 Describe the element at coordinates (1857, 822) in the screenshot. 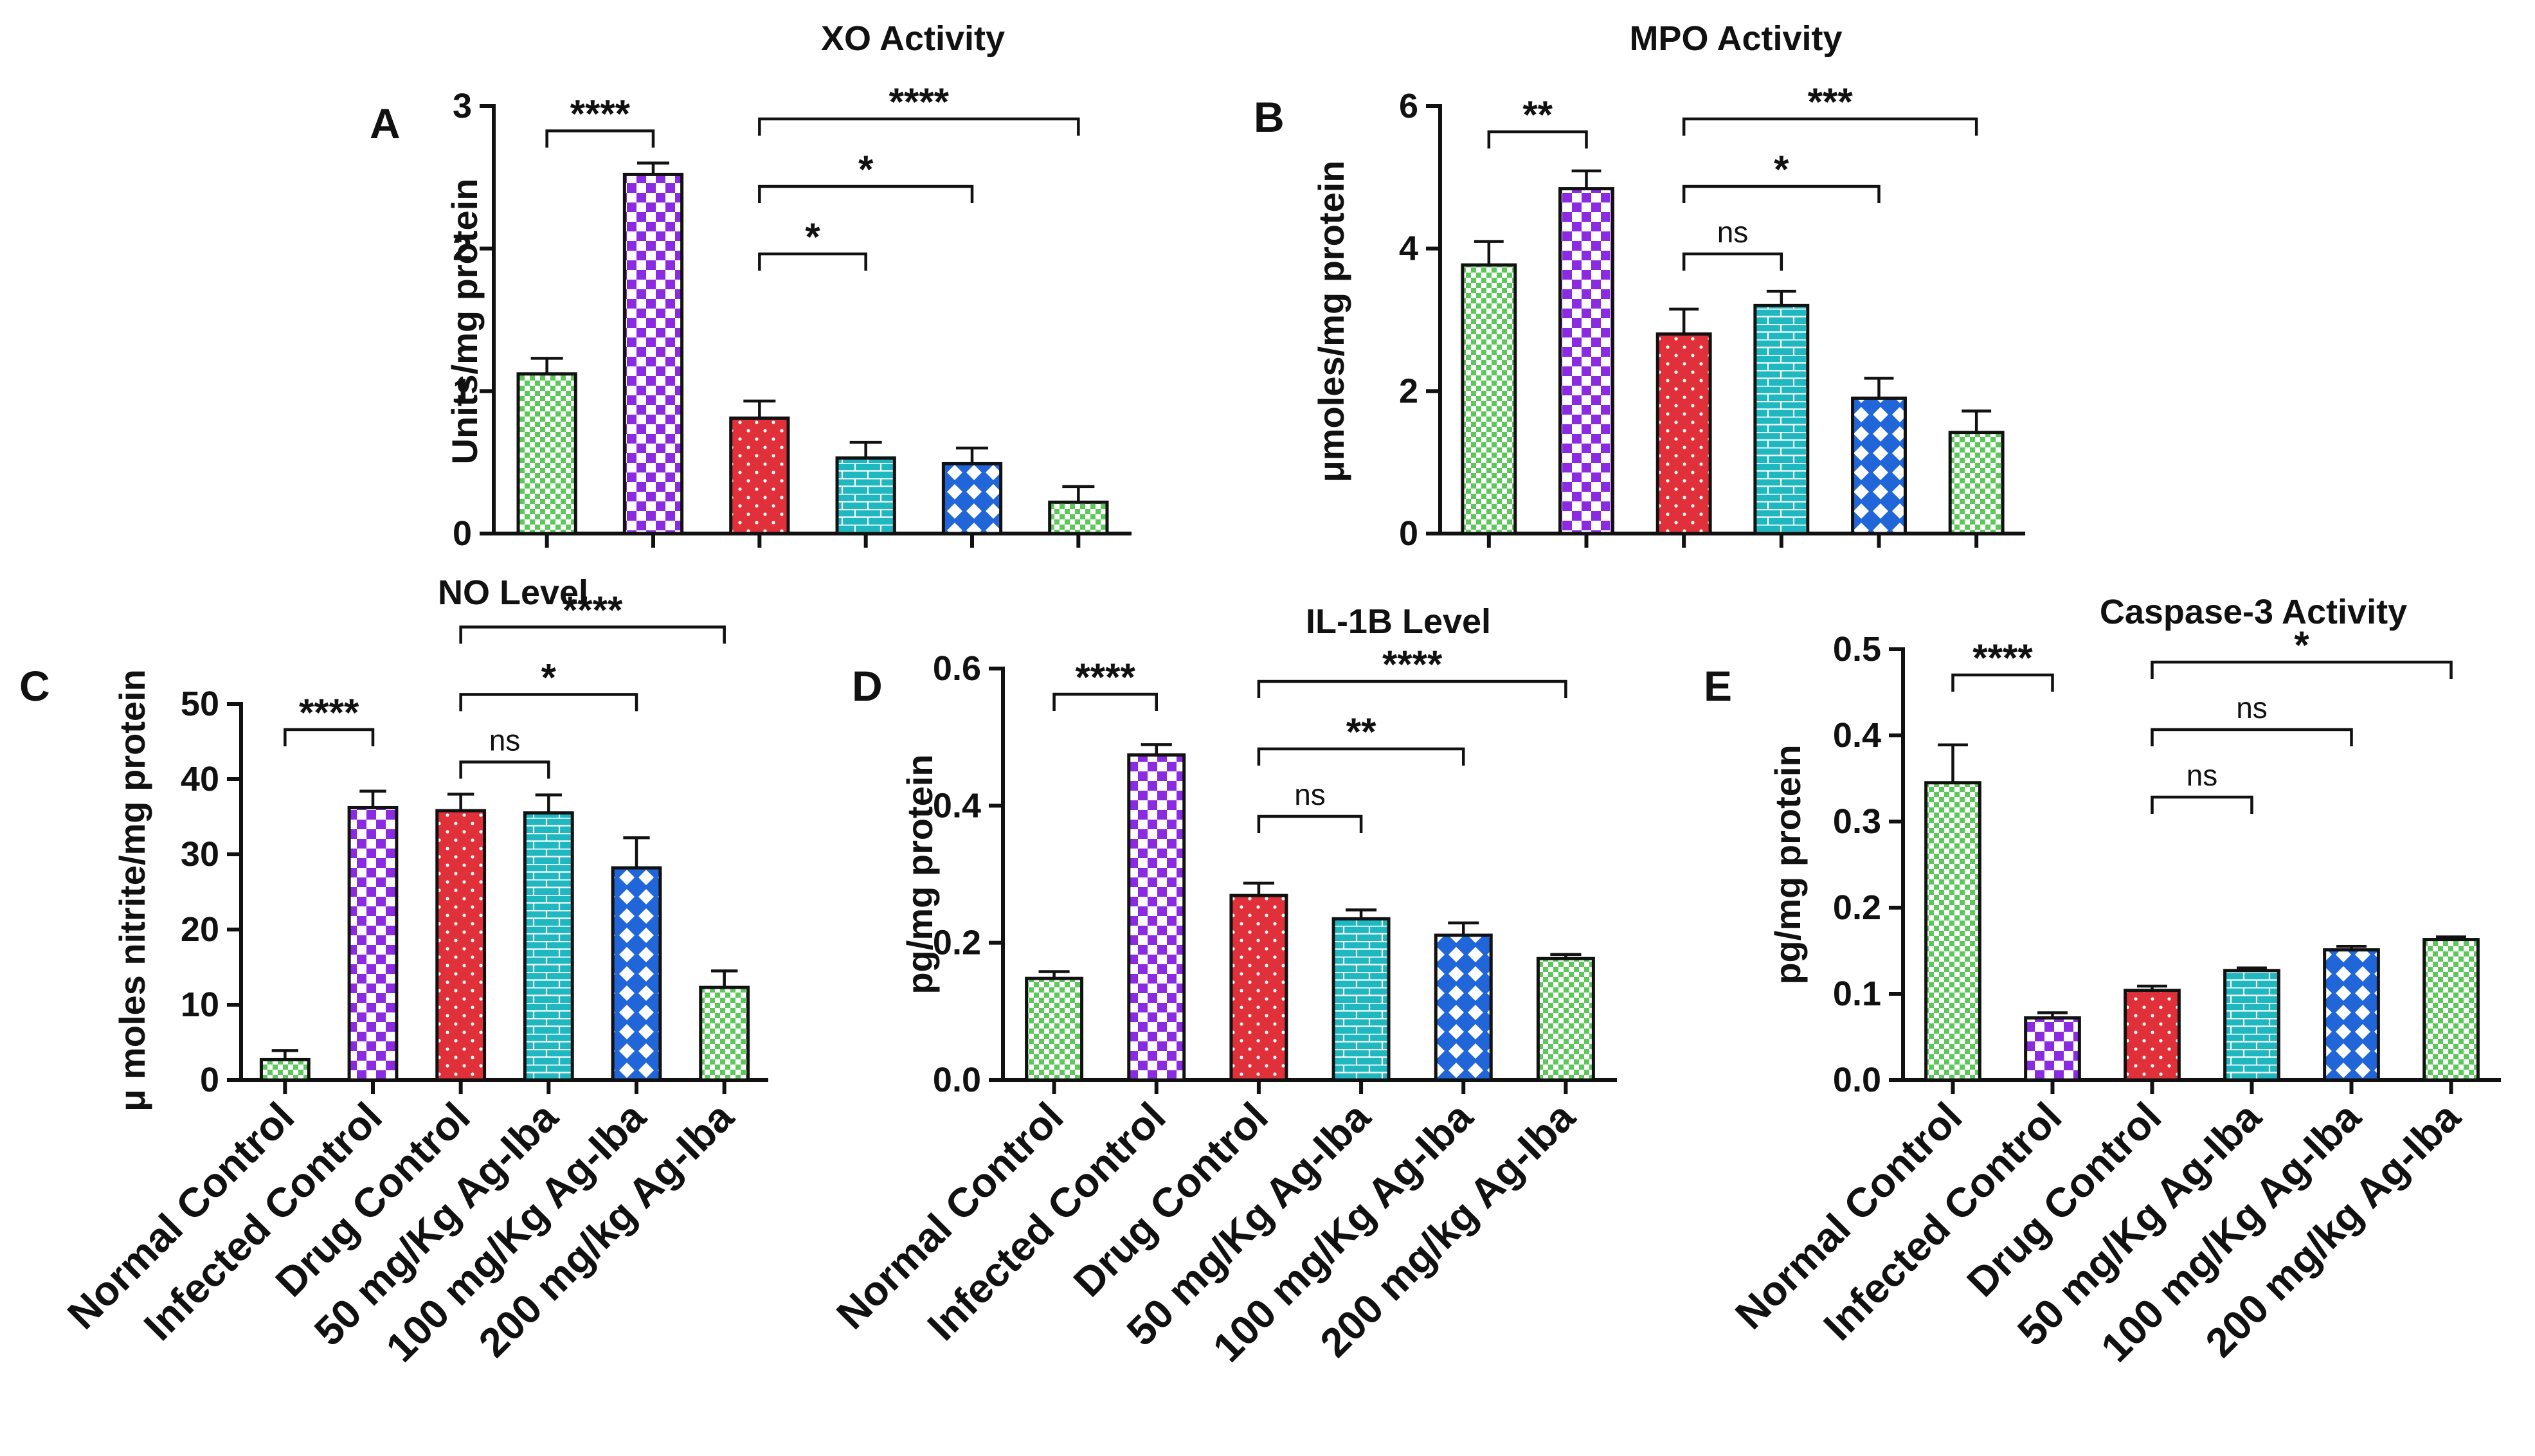

I see `y-tick-label: 0.3` at that location.